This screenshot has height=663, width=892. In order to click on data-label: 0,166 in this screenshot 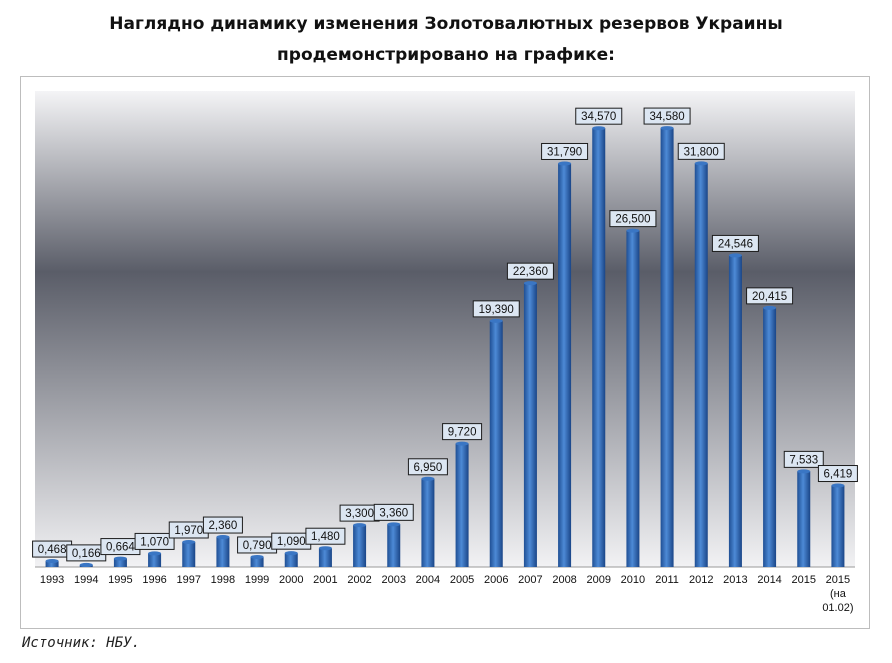, I will do `click(86, 553)`.